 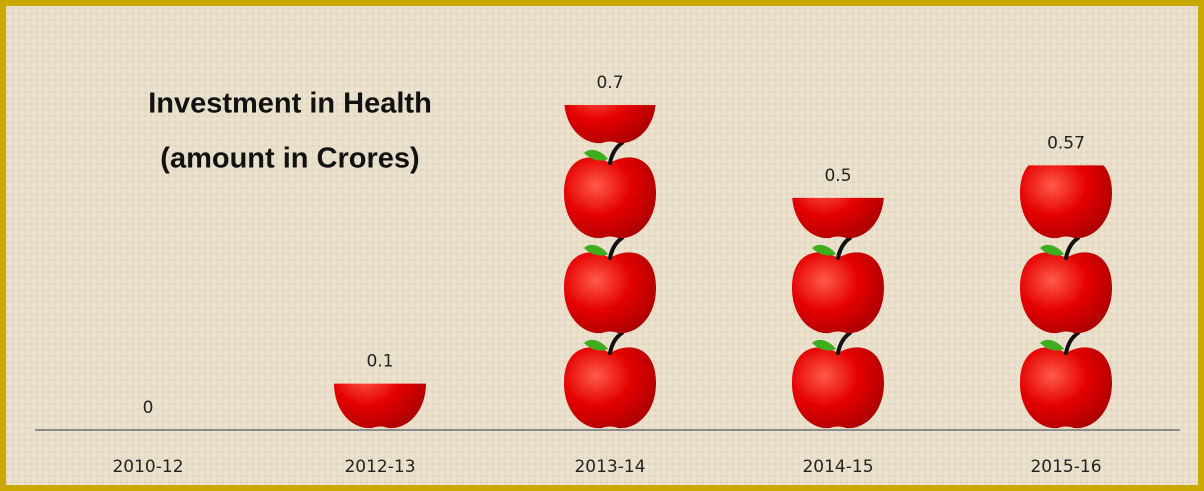 I want to click on value-label: 0.5, so click(x=837, y=176).